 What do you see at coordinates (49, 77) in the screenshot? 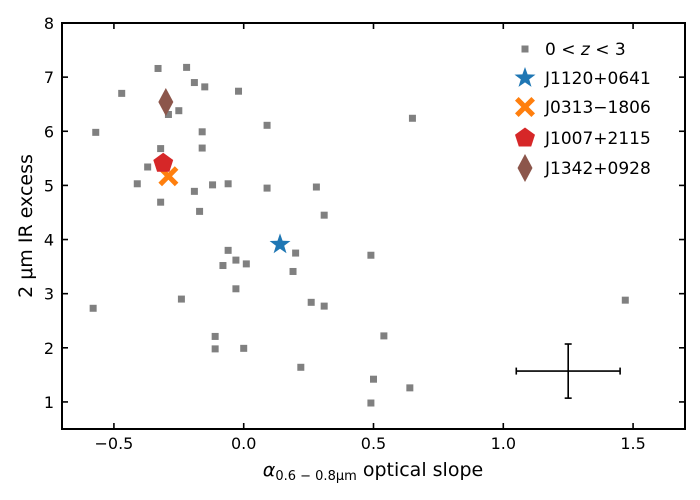
I see `y-tick-label: 7` at bounding box center [49, 77].